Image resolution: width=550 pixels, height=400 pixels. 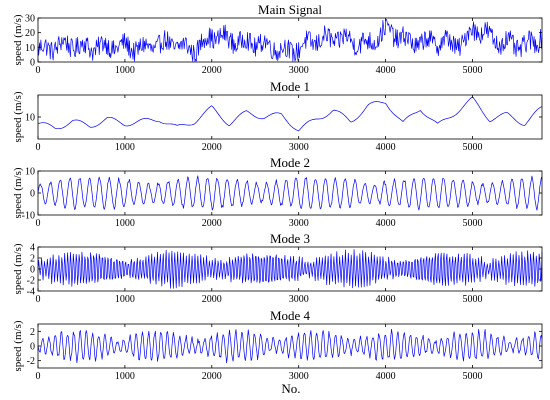 I want to click on y-tick-label: 20, so click(x=30, y=33).